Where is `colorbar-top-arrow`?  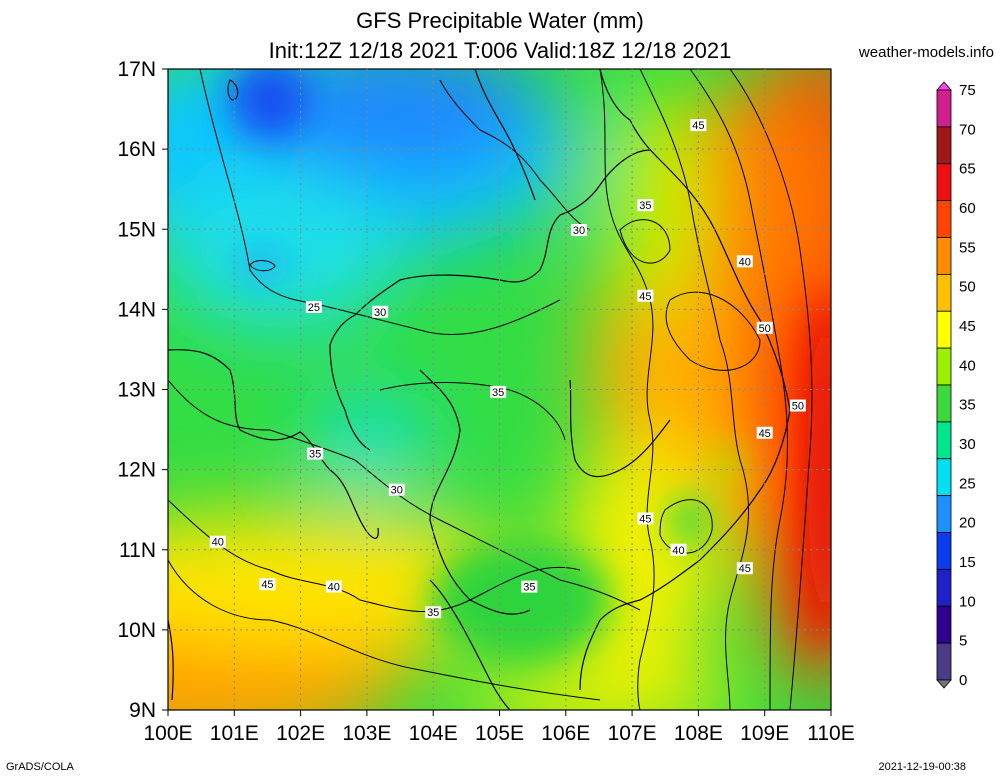 colorbar-top-arrow is located at coordinates (944, 86).